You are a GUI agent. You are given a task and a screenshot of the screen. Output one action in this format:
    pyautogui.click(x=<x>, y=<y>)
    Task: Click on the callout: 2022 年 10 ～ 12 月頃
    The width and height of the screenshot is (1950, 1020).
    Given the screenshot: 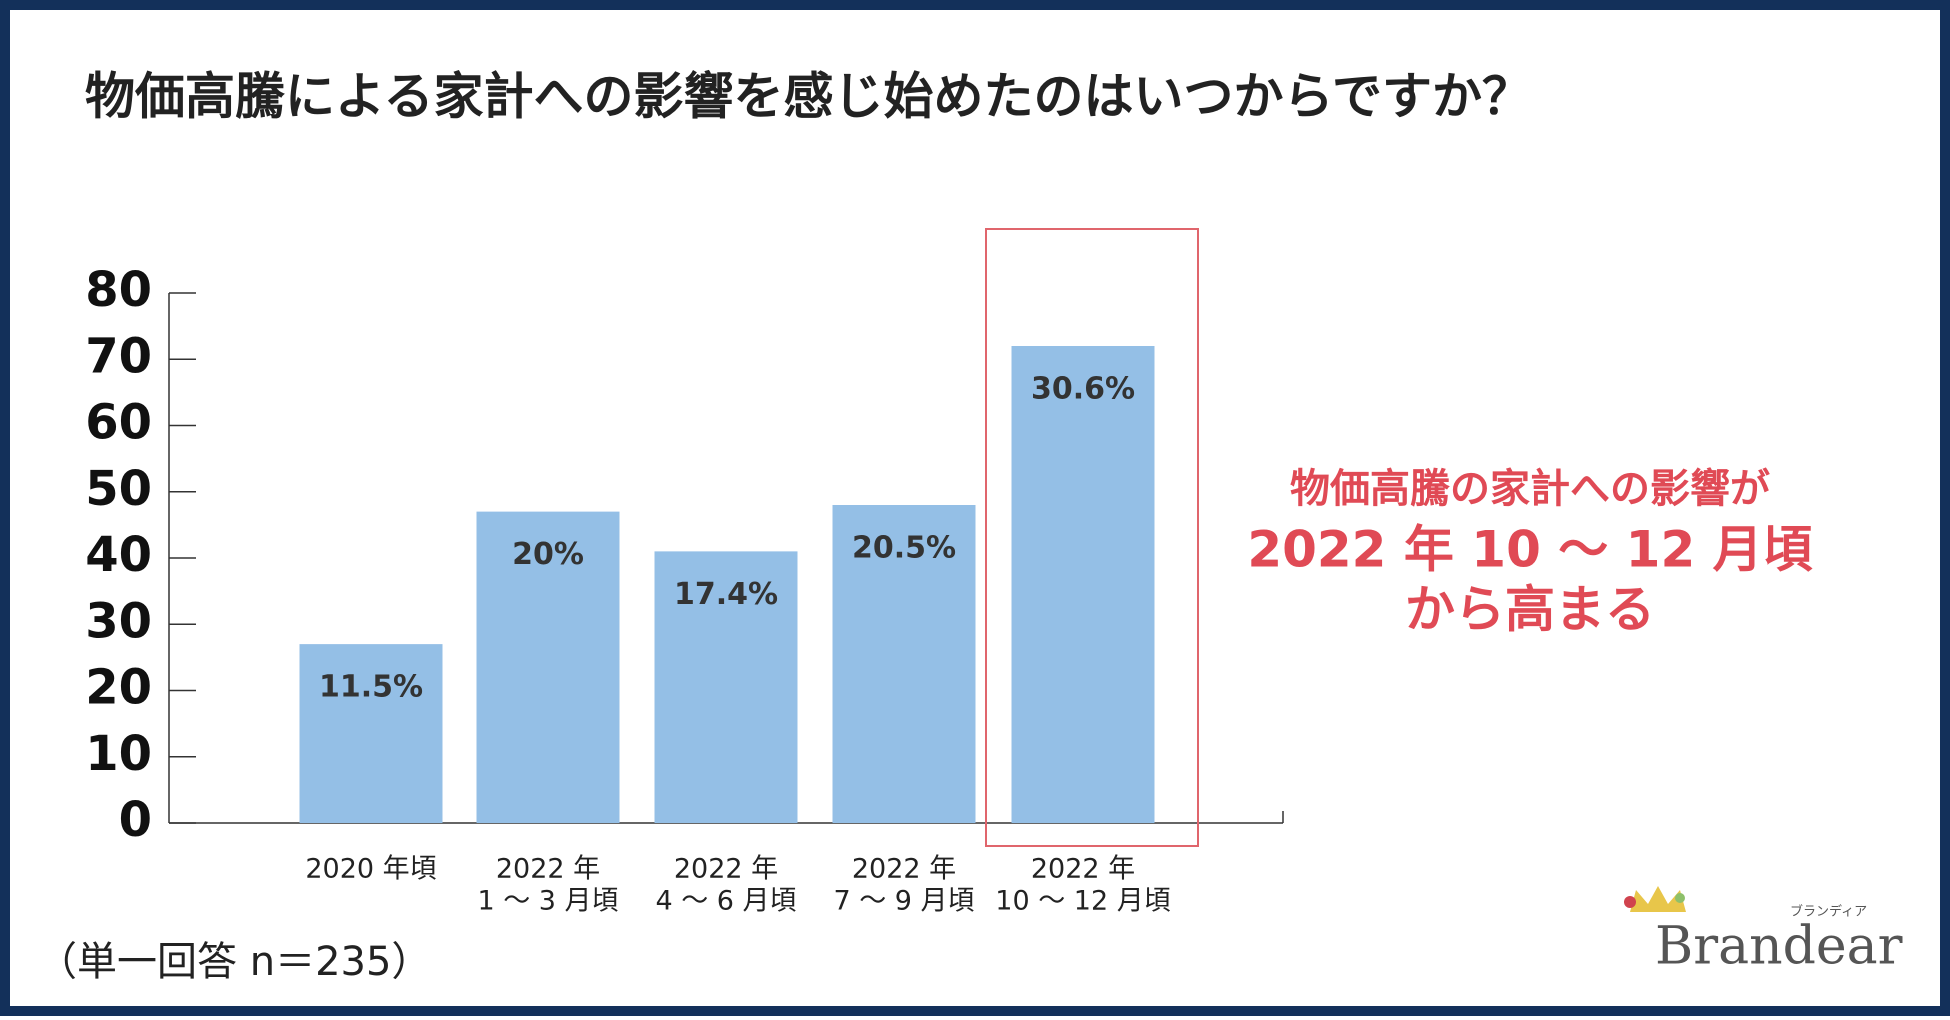 What is the action you would take?
    pyautogui.click(x=1529, y=550)
    